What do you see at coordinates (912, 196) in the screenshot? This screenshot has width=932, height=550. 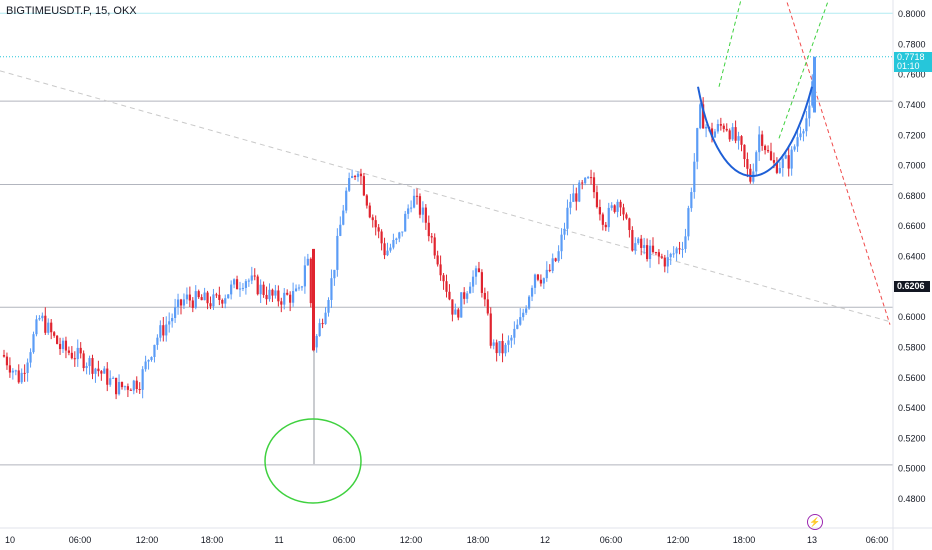 I see `price-tick-label: 0.6800` at bounding box center [912, 196].